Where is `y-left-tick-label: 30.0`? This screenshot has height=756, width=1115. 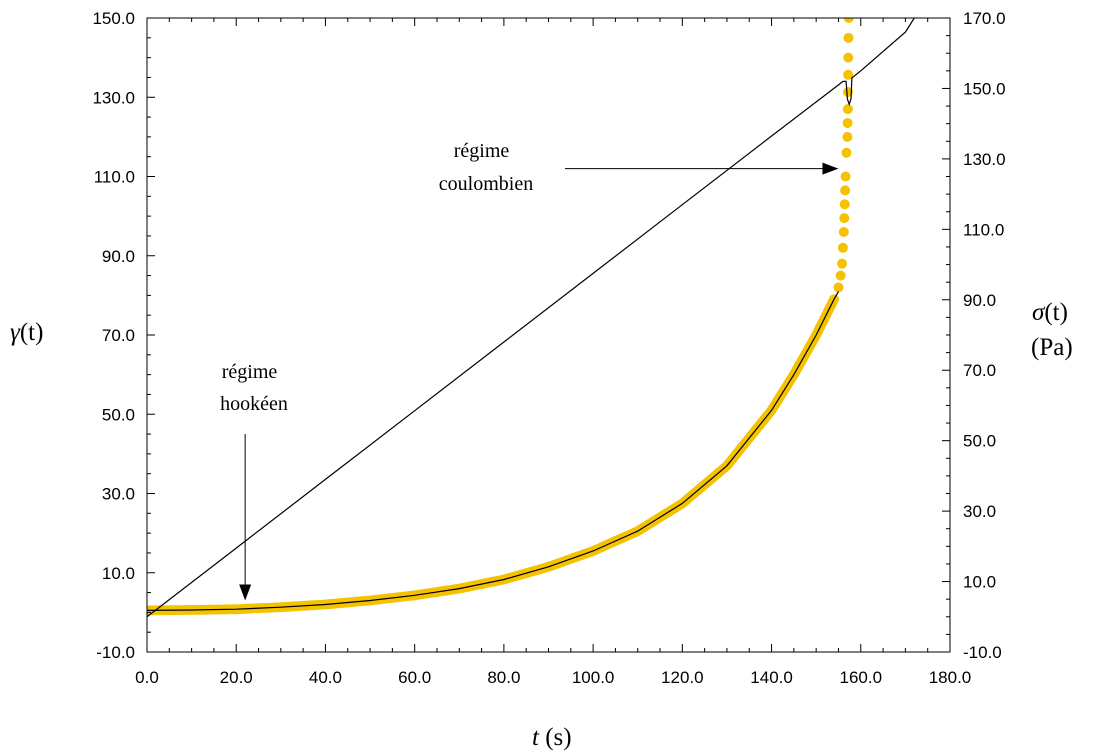
y-left-tick-label: 30.0 is located at coordinates (118, 494).